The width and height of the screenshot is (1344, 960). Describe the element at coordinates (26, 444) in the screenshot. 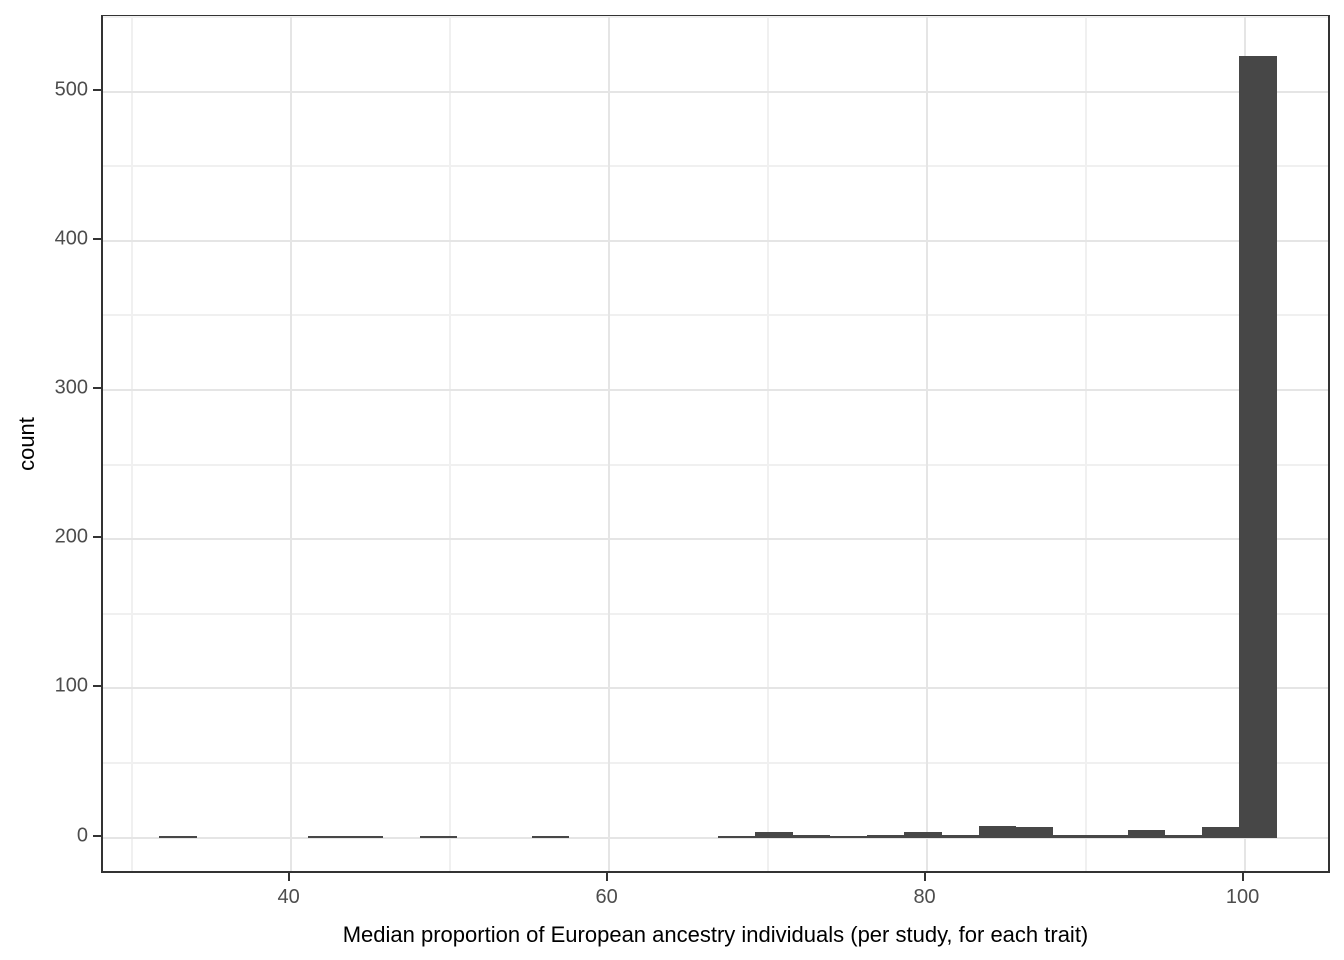

I see `y-axis-title: count` at that location.